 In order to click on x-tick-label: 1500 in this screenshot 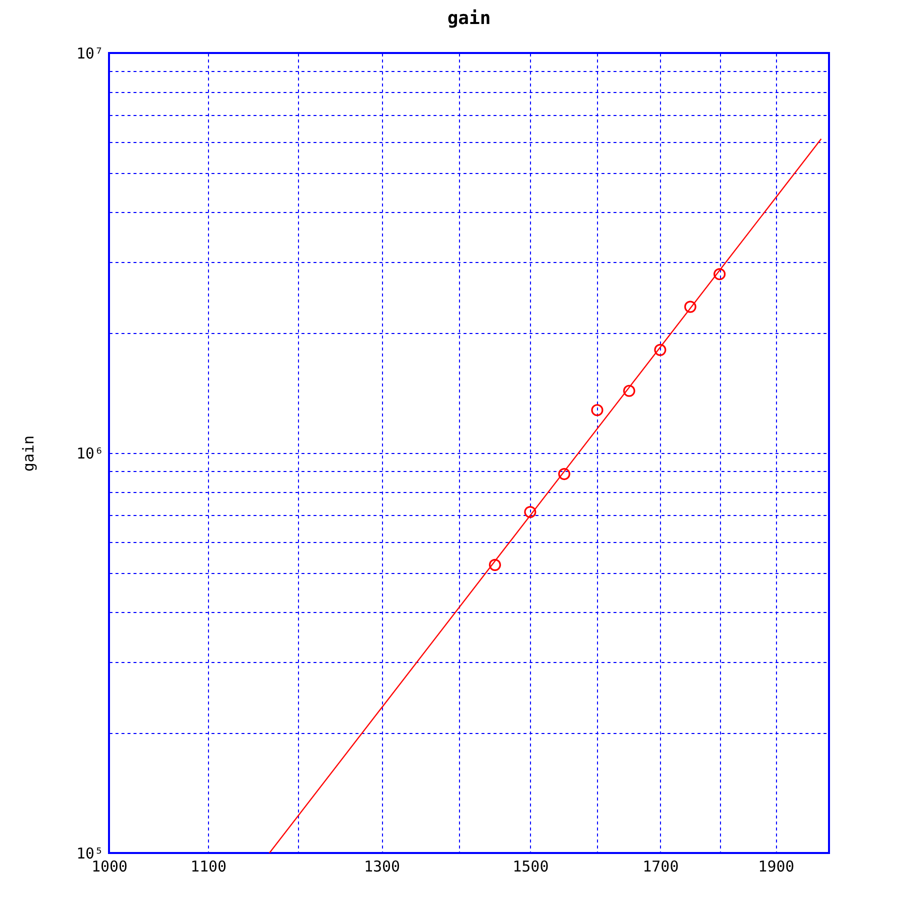, I will do `click(530, 867)`.